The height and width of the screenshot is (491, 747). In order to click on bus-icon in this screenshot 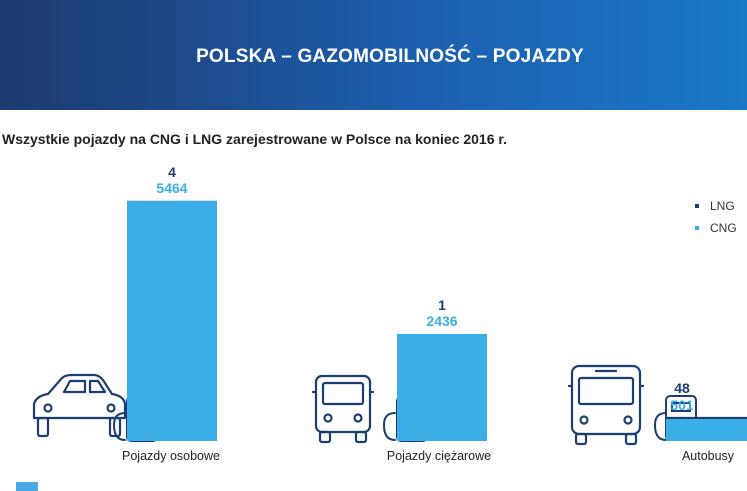, I will do `click(606, 405)`.